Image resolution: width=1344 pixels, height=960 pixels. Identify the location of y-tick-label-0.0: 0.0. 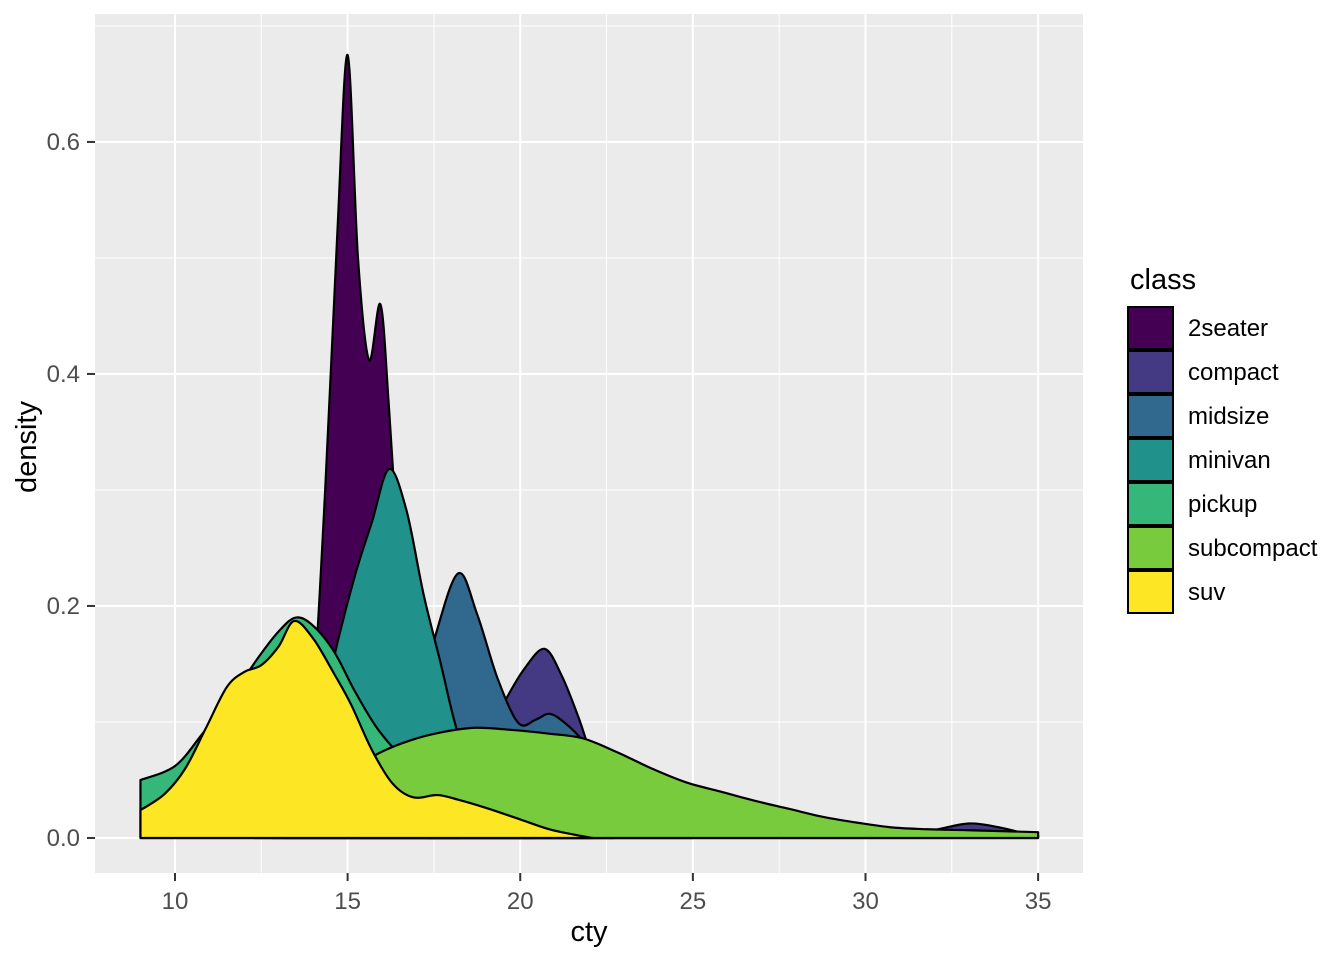
(63, 838).